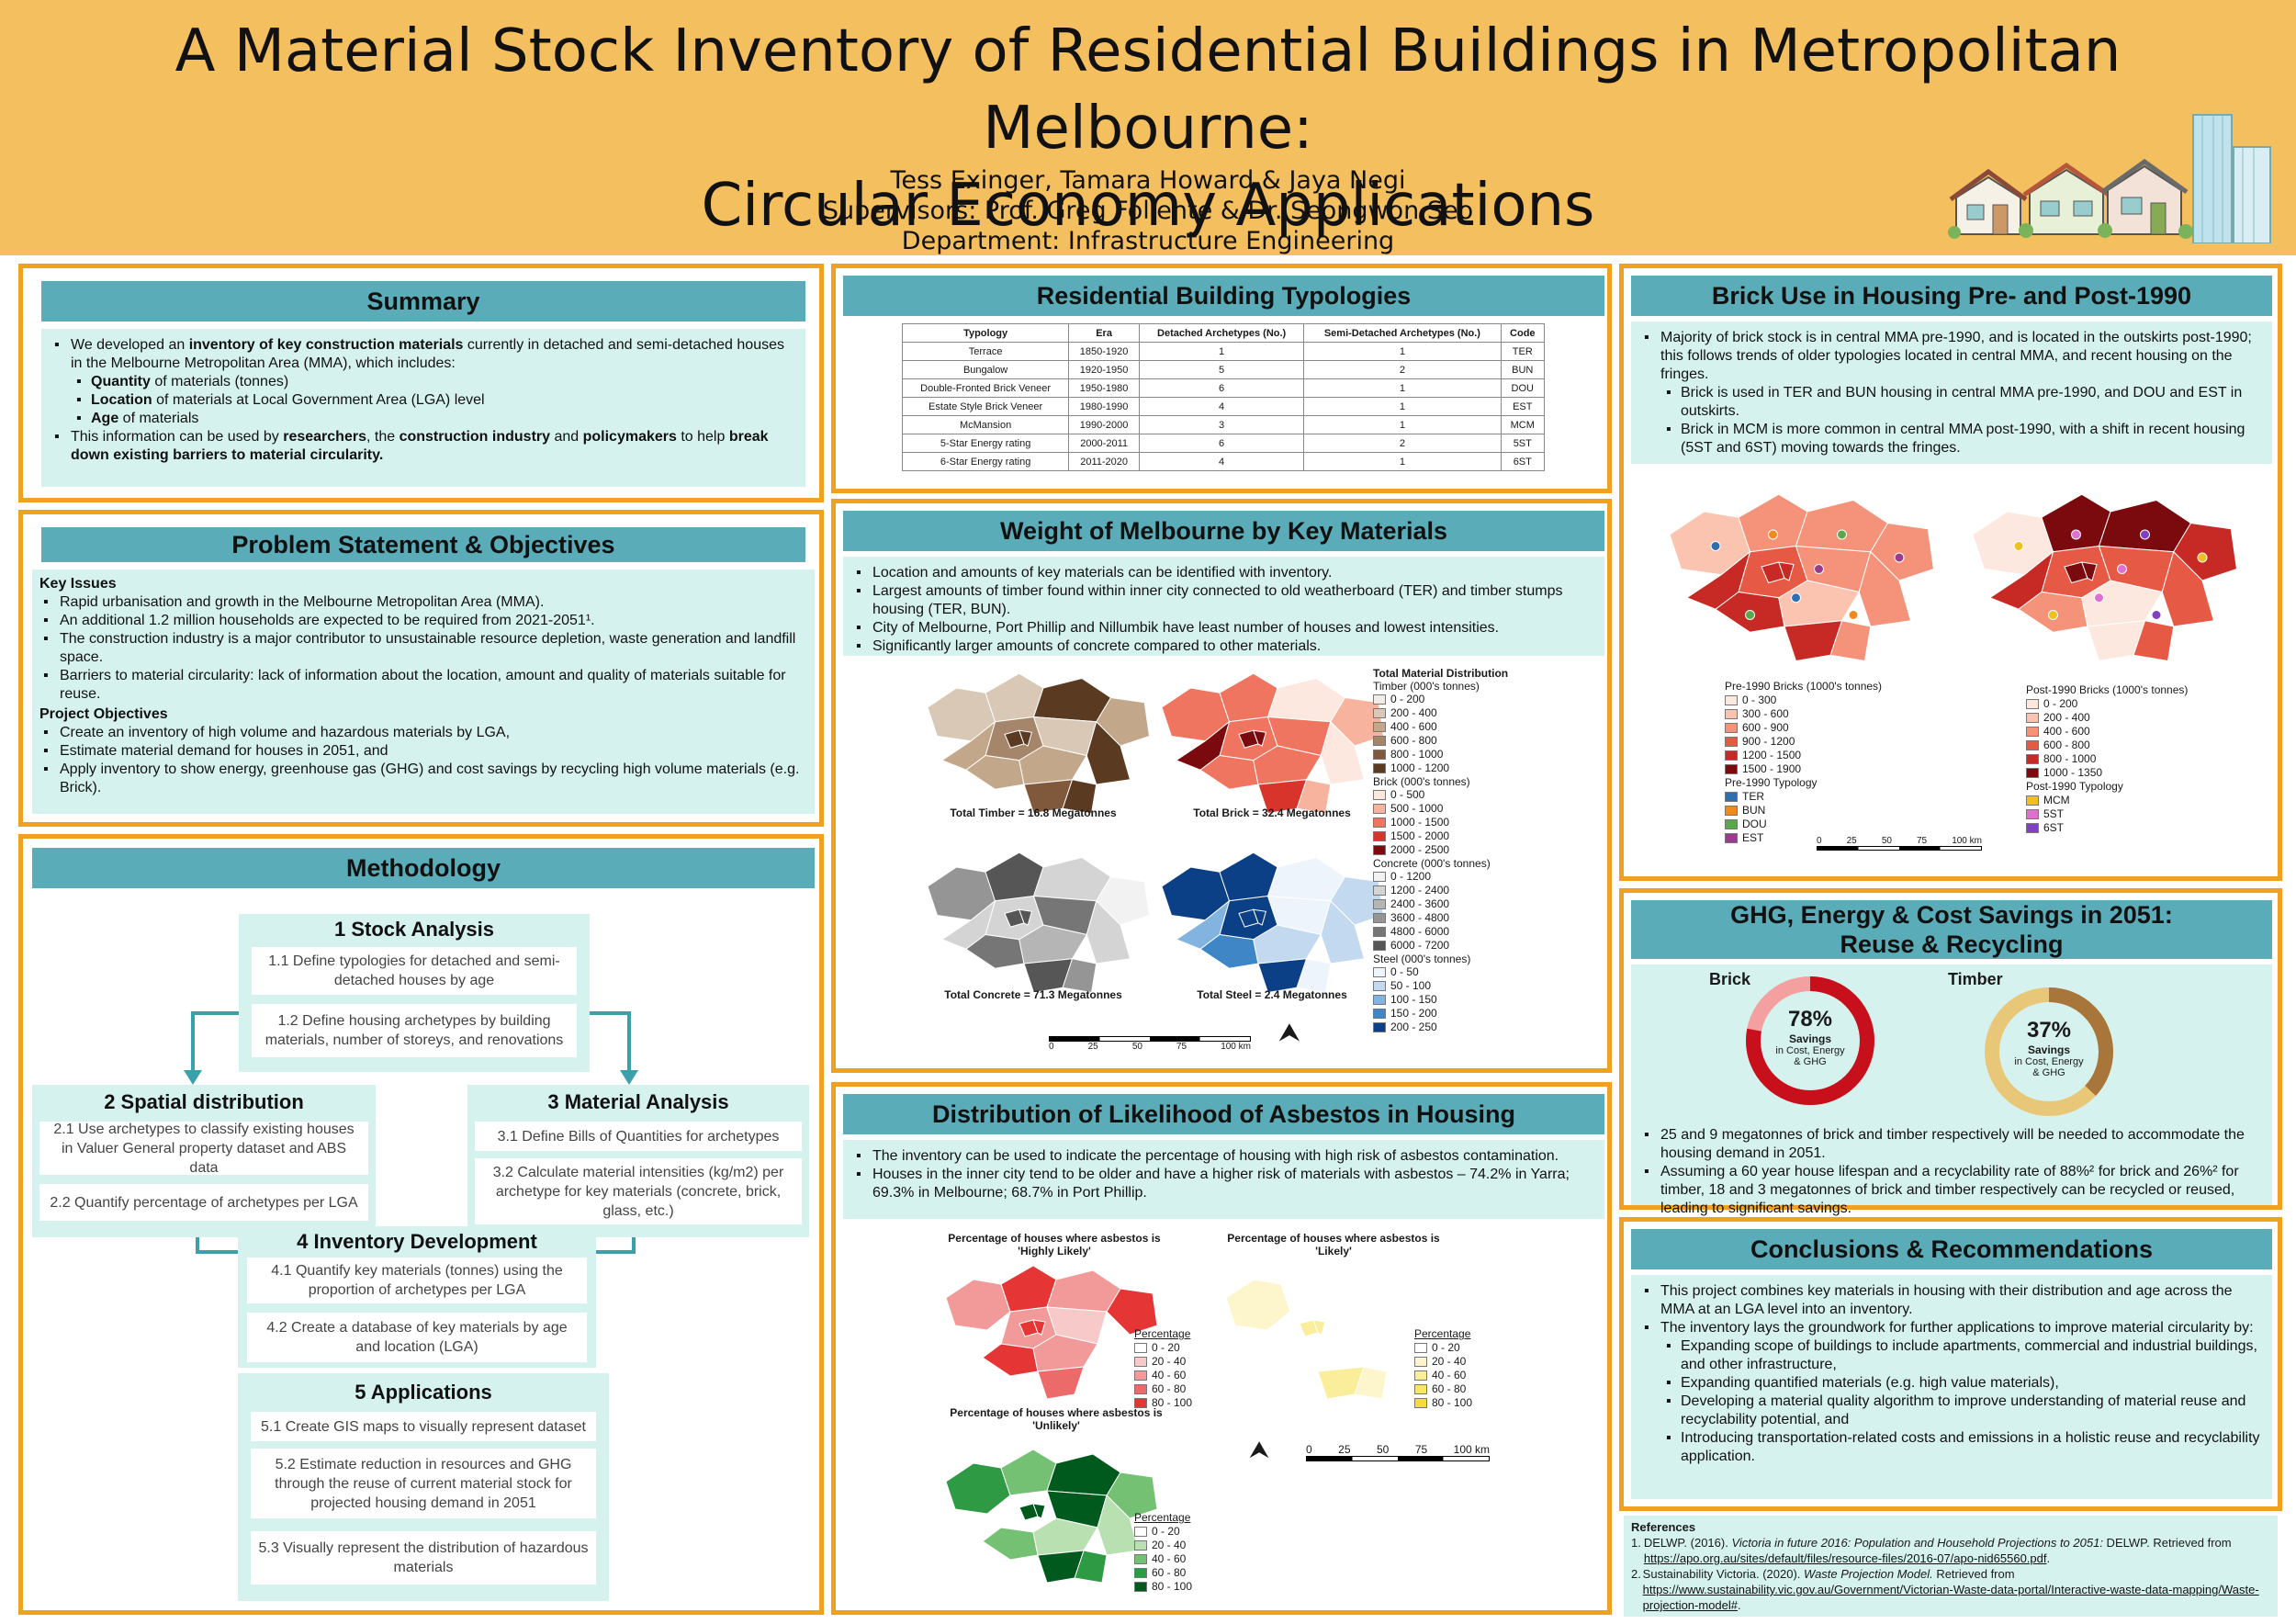 Image resolution: width=2296 pixels, height=1624 pixels. I want to click on objectives-heading: Project Objectives, so click(104, 714).